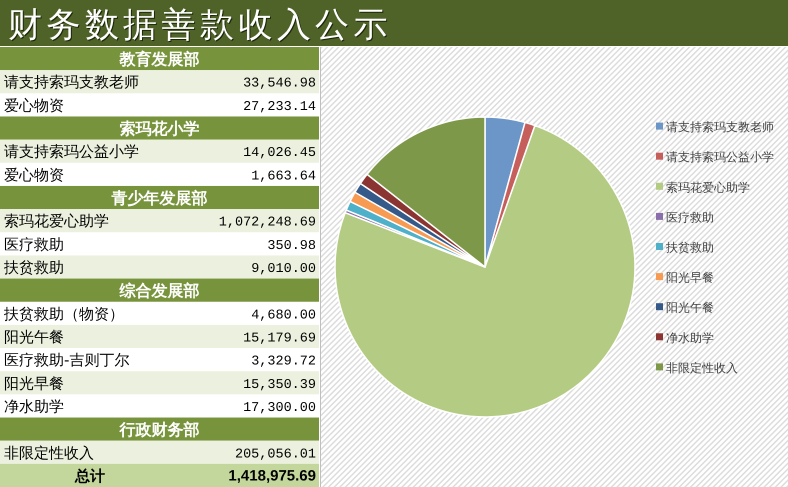 This screenshot has height=487, width=788. I want to click on text: 行政财务部, so click(159, 430).